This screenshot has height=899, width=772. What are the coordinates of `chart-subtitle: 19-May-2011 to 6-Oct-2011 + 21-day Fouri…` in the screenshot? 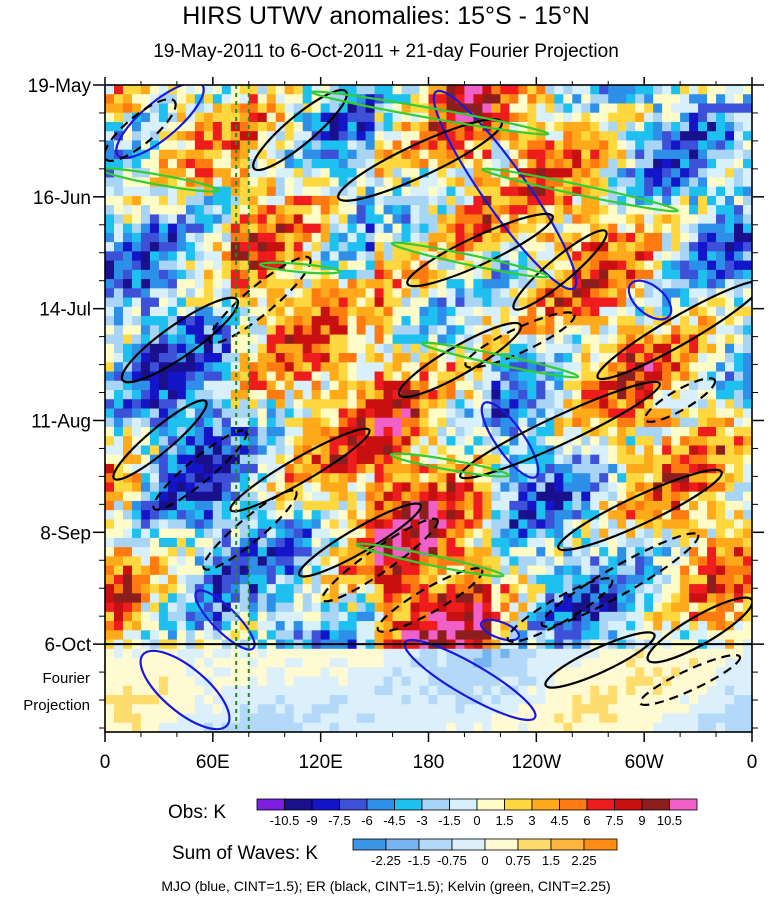 It's located at (386, 51).